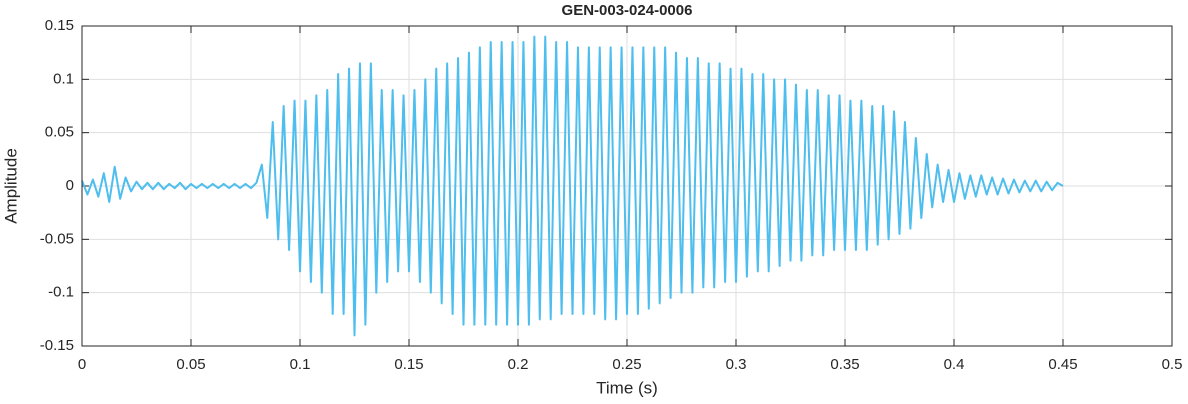 The image size is (1188, 404). I want to click on y-tick-label: 0, so click(70, 185).